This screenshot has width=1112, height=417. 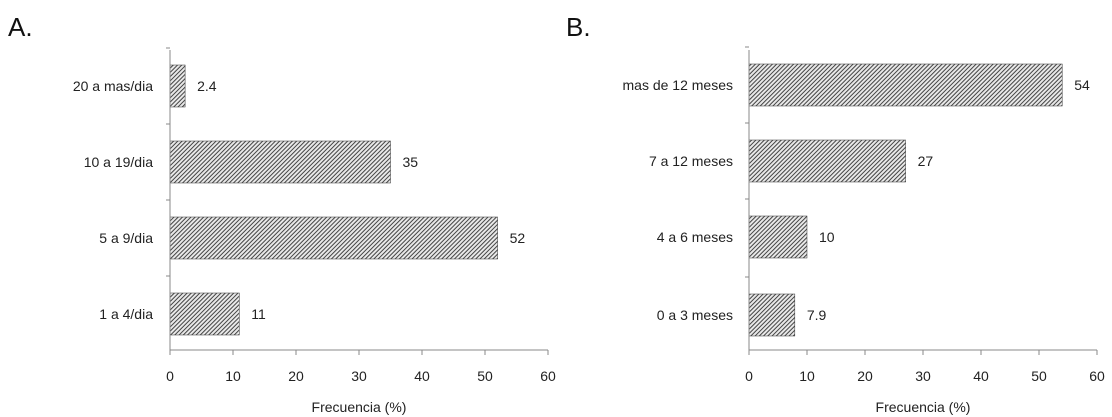 What do you see at coordinates (207, 86) in the screenshot?
I see `data-label: 2.4` at bounding box center [207, 86].